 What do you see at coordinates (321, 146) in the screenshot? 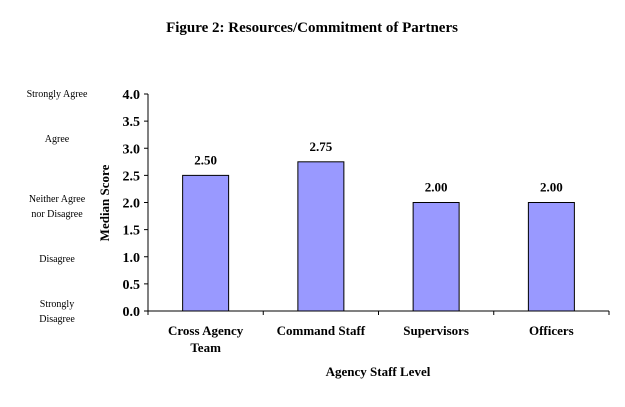
I see `data-label: 2.75` at bounding box center [321, 146].